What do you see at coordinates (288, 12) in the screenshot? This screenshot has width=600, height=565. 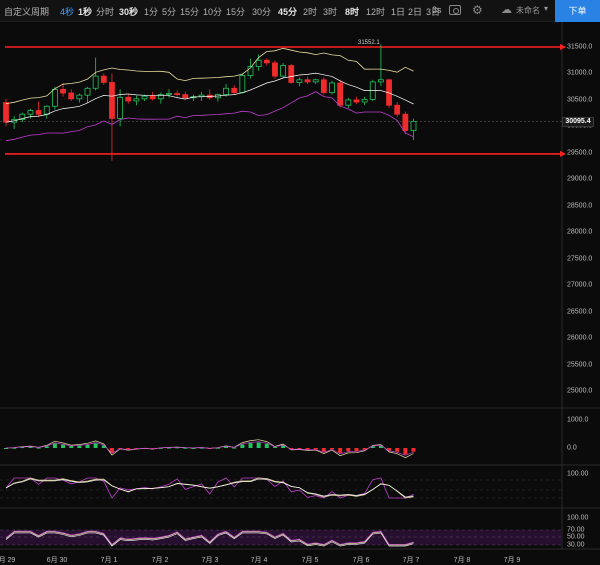 I see `timeframe-10: 45分` at bounding box center [288, 12].